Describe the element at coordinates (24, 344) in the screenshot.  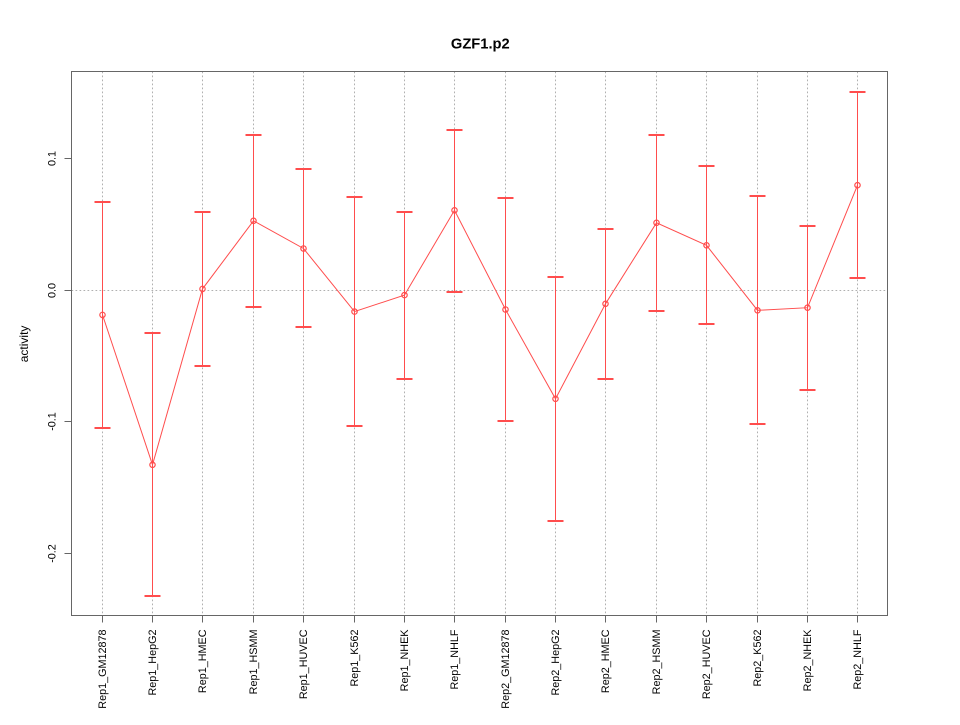
I see `svg-text: activity` at that location.